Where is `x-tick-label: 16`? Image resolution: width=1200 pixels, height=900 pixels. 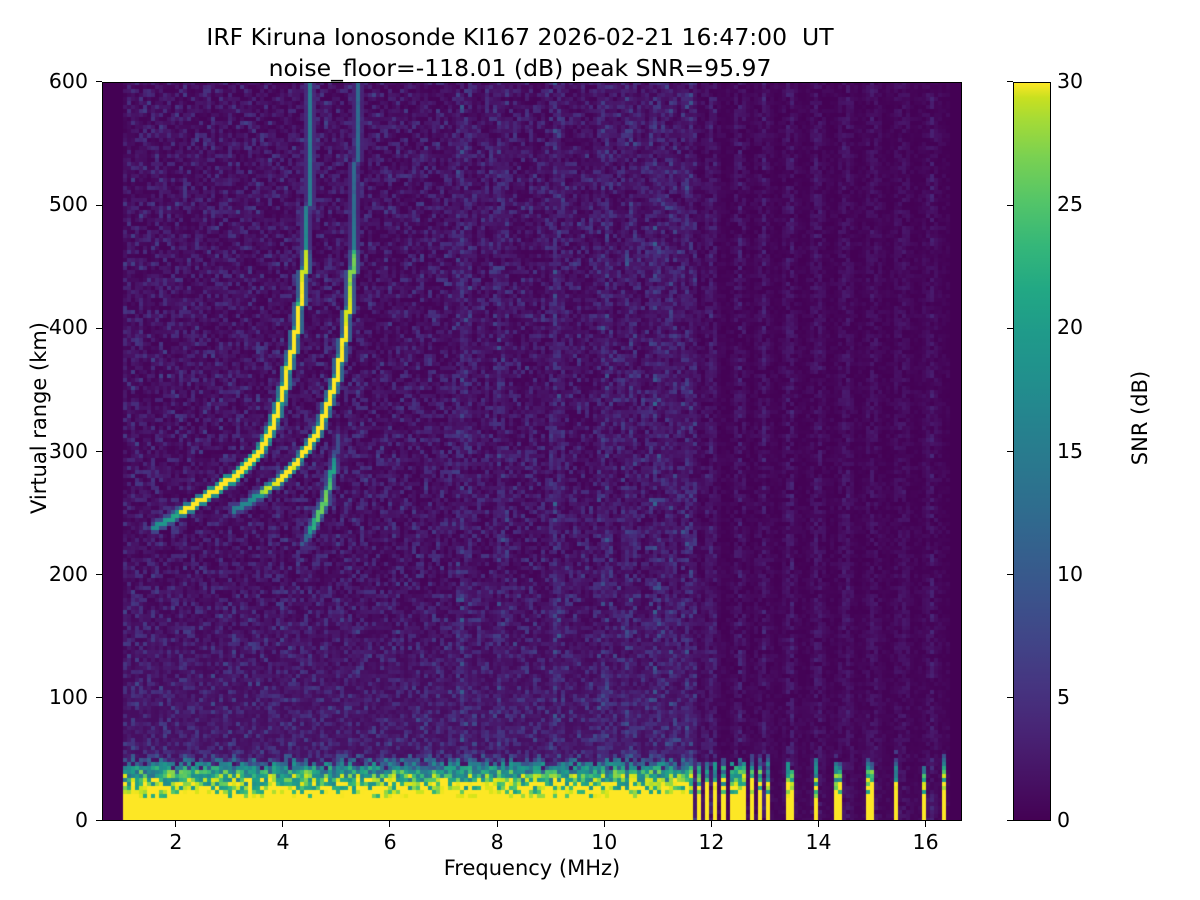
x-tick-label: 16 is located at coordinates (925, 842).